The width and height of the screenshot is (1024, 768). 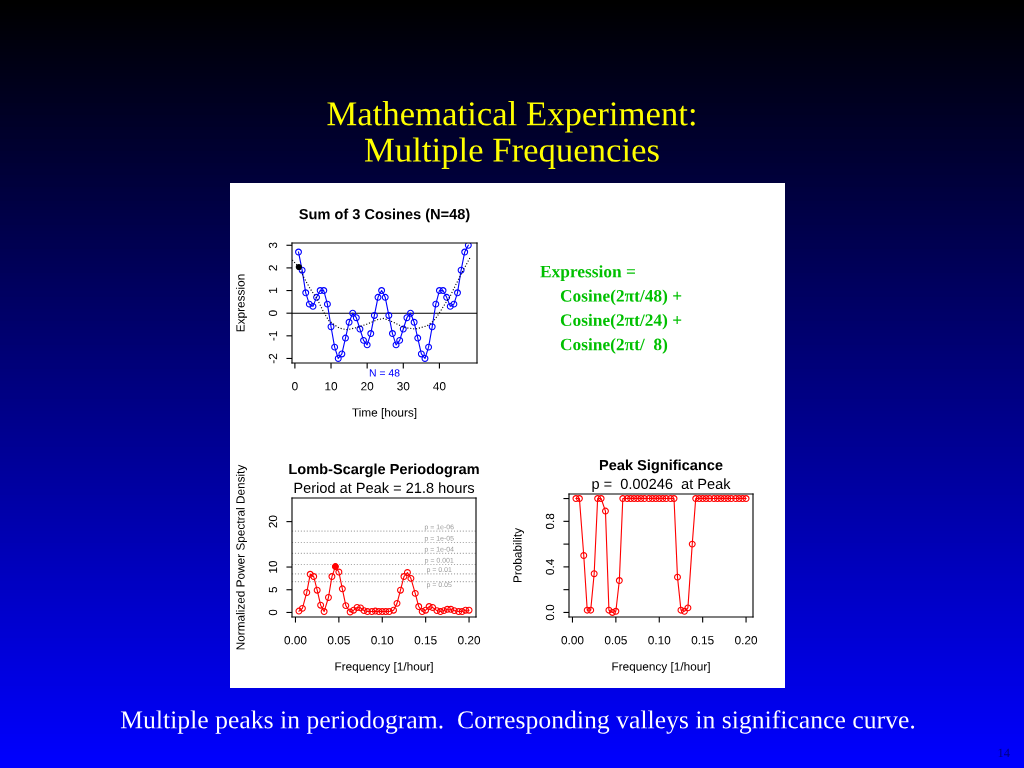 I want to click on y-tick-label: -1, so click(x=273, y=336).